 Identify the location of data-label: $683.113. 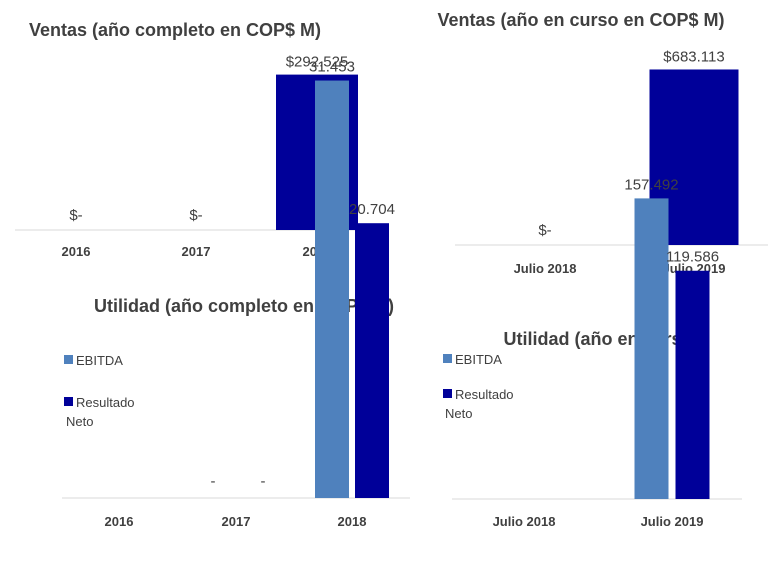
(693, 56).